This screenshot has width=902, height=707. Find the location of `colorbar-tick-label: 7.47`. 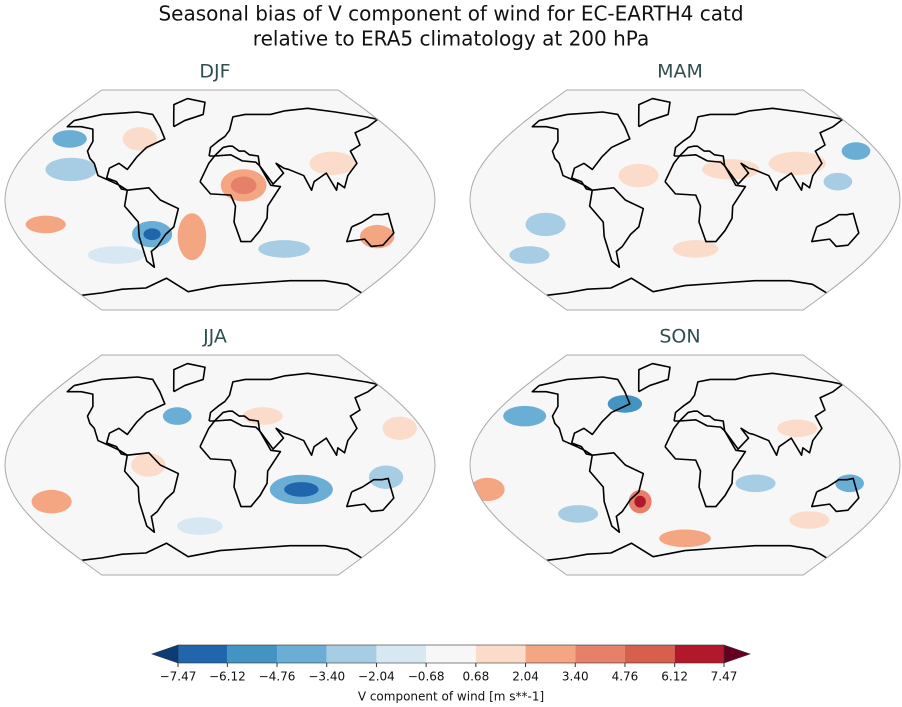

colorbar-tick-label: 7.47 is located at coordinates (724, 677).